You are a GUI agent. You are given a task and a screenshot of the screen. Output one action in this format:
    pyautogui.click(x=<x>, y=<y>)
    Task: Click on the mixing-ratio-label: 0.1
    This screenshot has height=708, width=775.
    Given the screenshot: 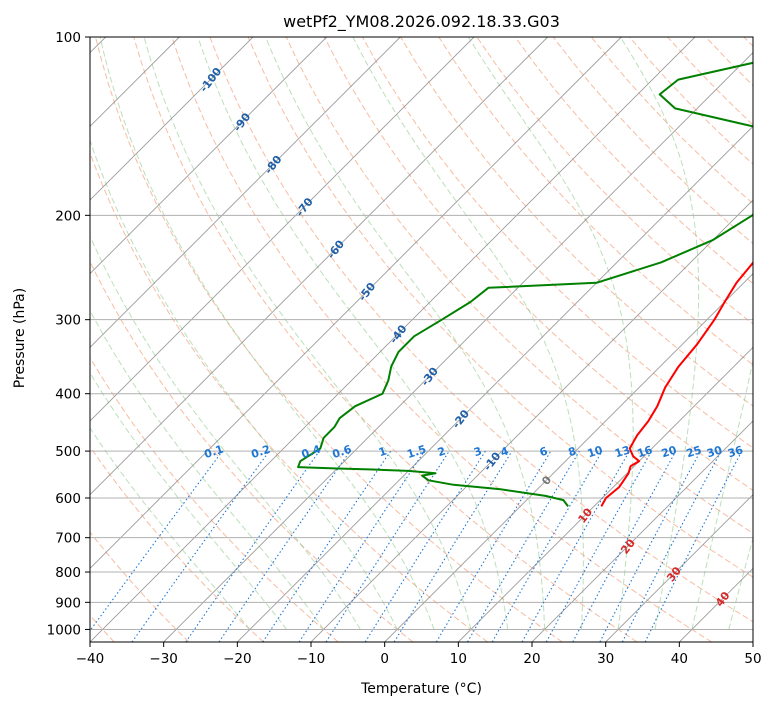 What is the action you would take?
    pyautogui.click(x=214, y=452)
    